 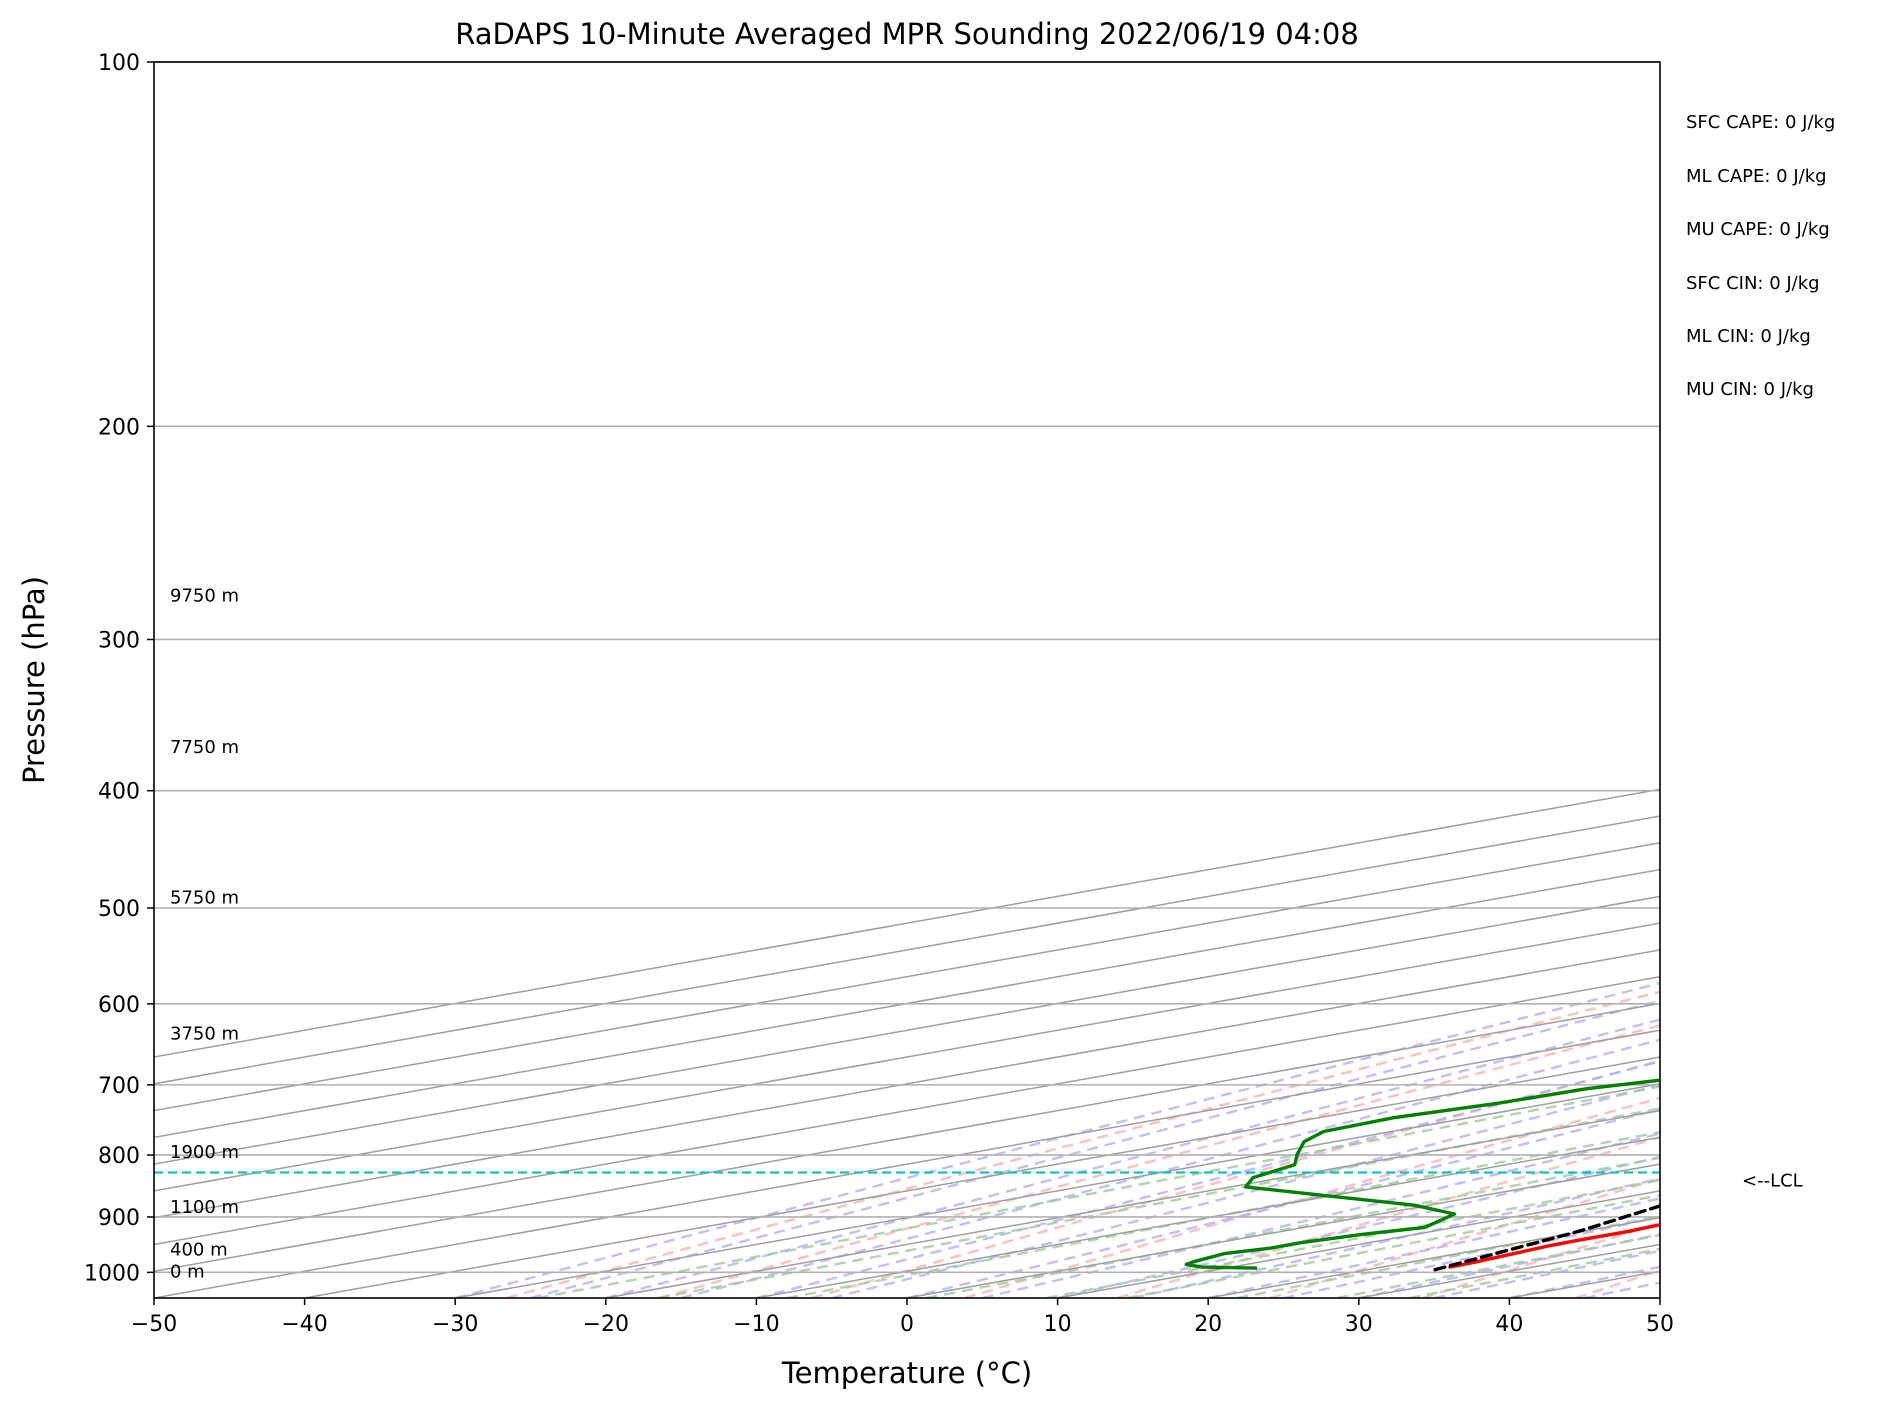 I want to click on dewpoint-line, so click(x=1422, y=1174).